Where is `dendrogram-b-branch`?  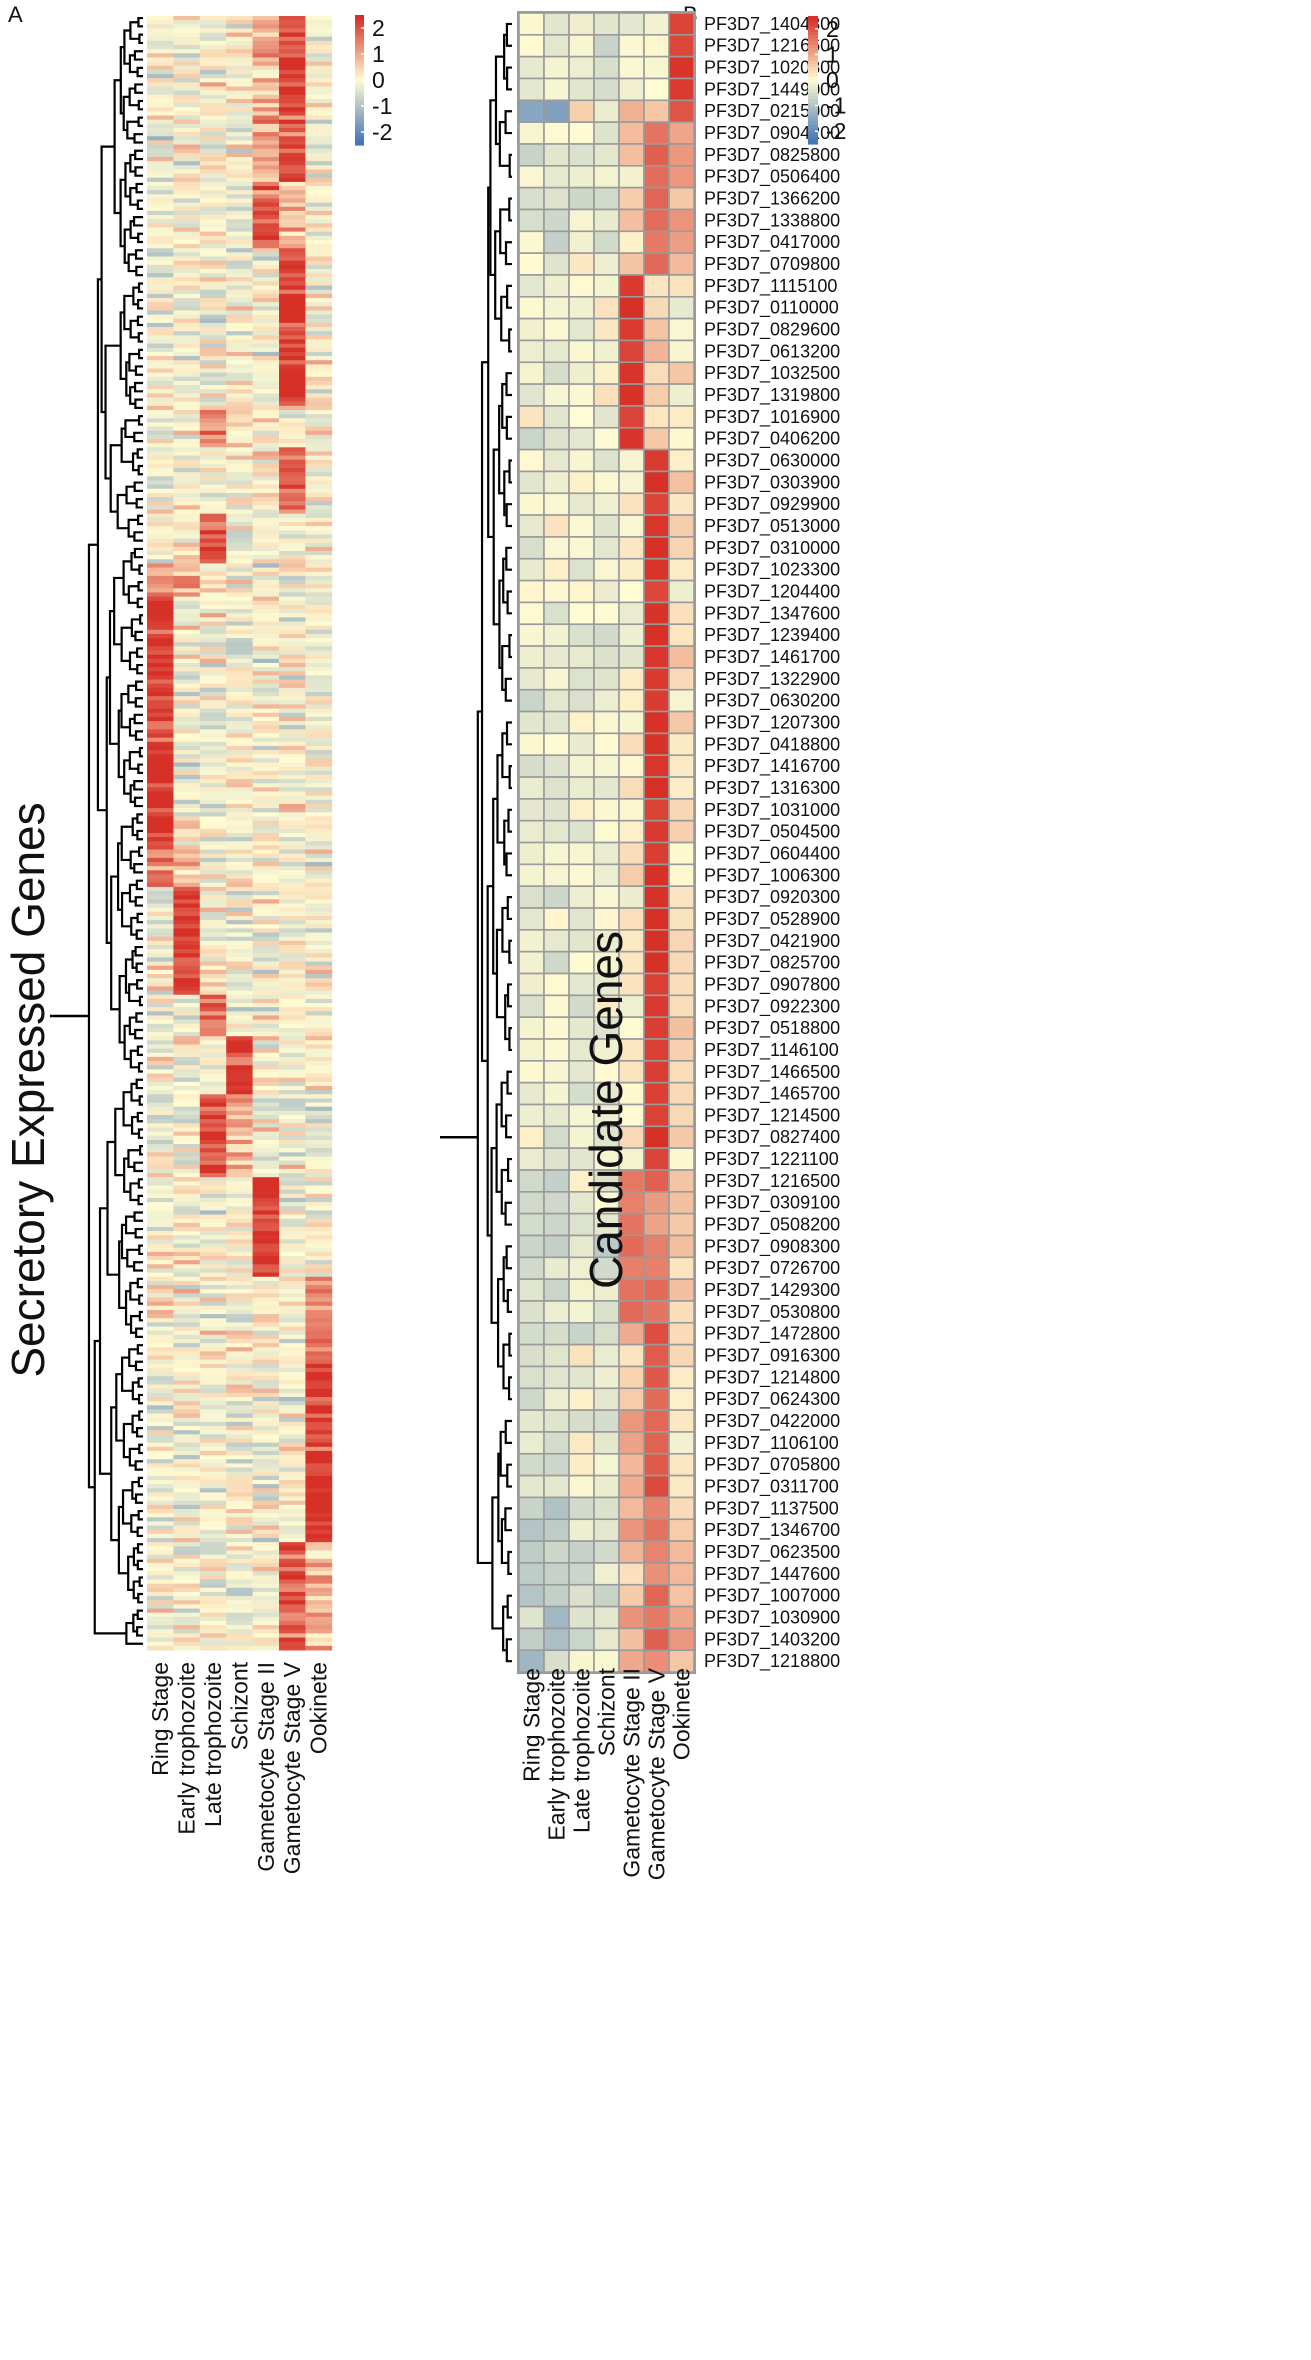
dendrogram-b-branch is located at coordinates (504, 1104).